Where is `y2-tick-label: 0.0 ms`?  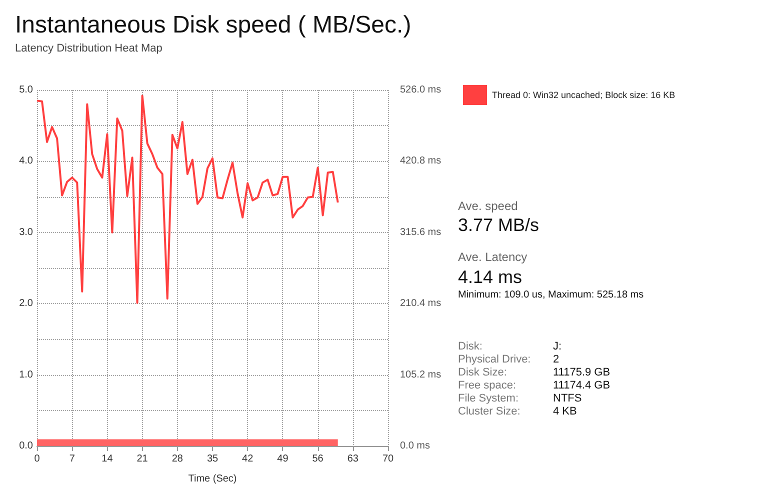
y2-tick-label: 0.0 ms is located at coordinates (415, 446).